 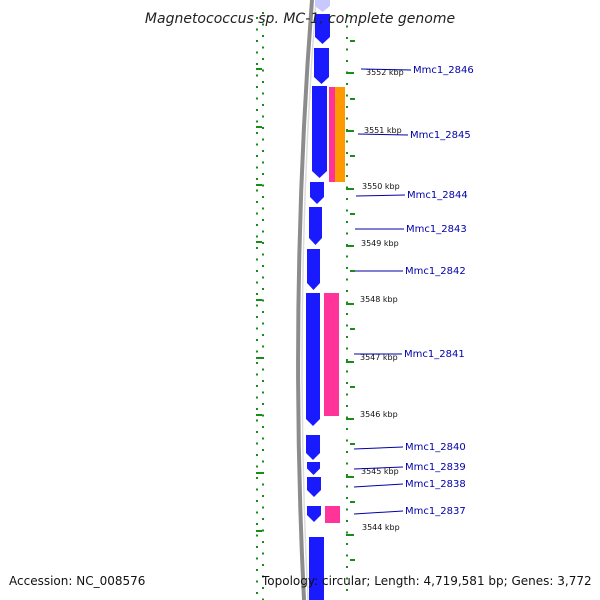 What do you see at coordinates (435, 511) in the screenshot?
I see `gene-label: Mmc1_2837` at bounding box center [435, 511].